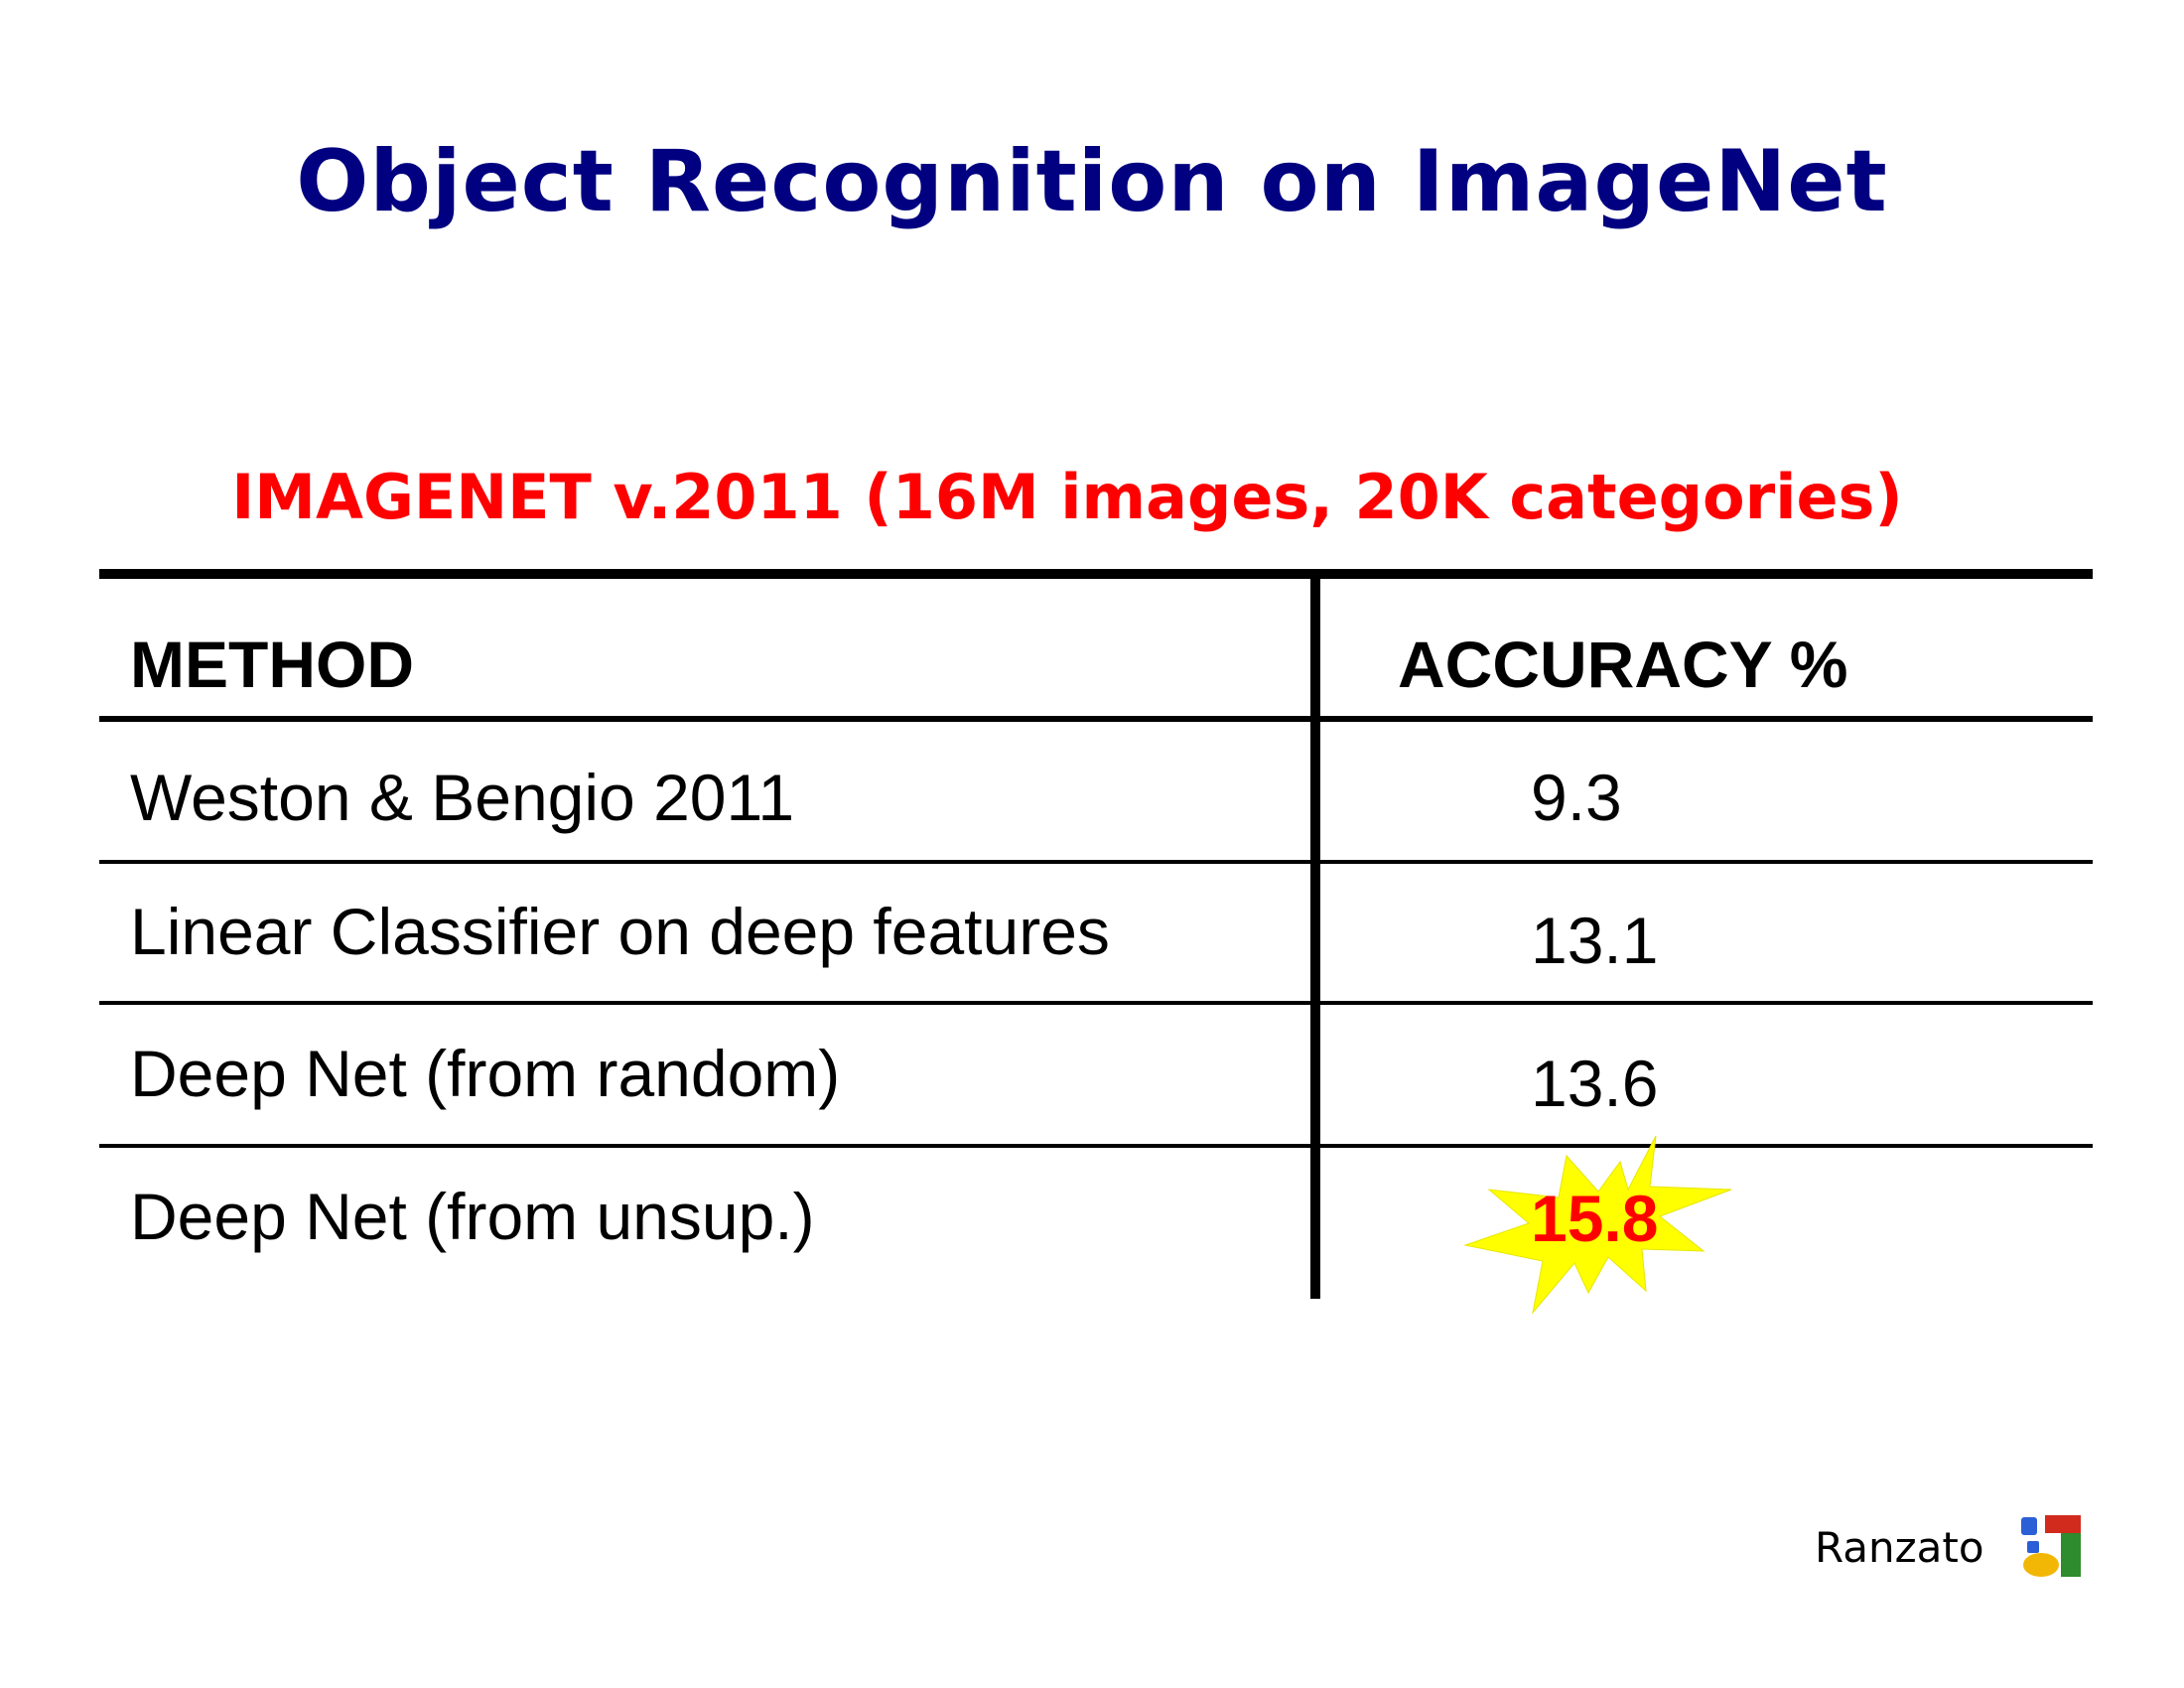 This screenshot has height=1688, width=2184. I want to click on method-cell: Weston & Bengio 2011, so click(462, 797).